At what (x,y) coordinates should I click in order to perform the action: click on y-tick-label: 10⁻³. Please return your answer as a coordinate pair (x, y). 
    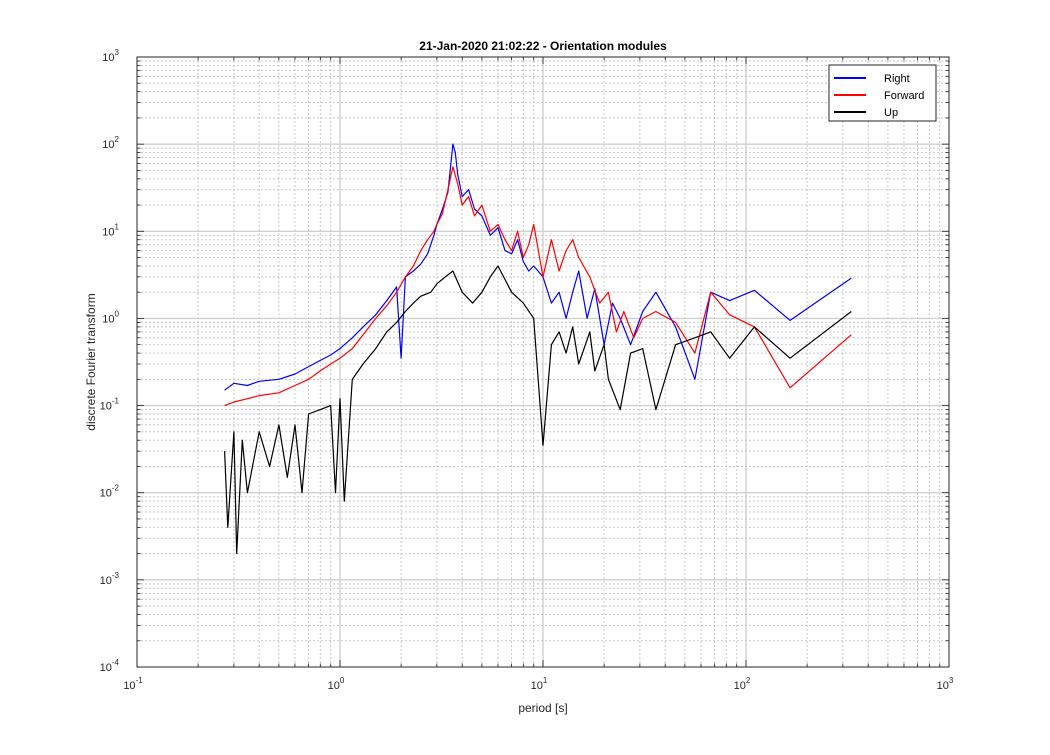
    Looking at the image, I should click on (110, 579).